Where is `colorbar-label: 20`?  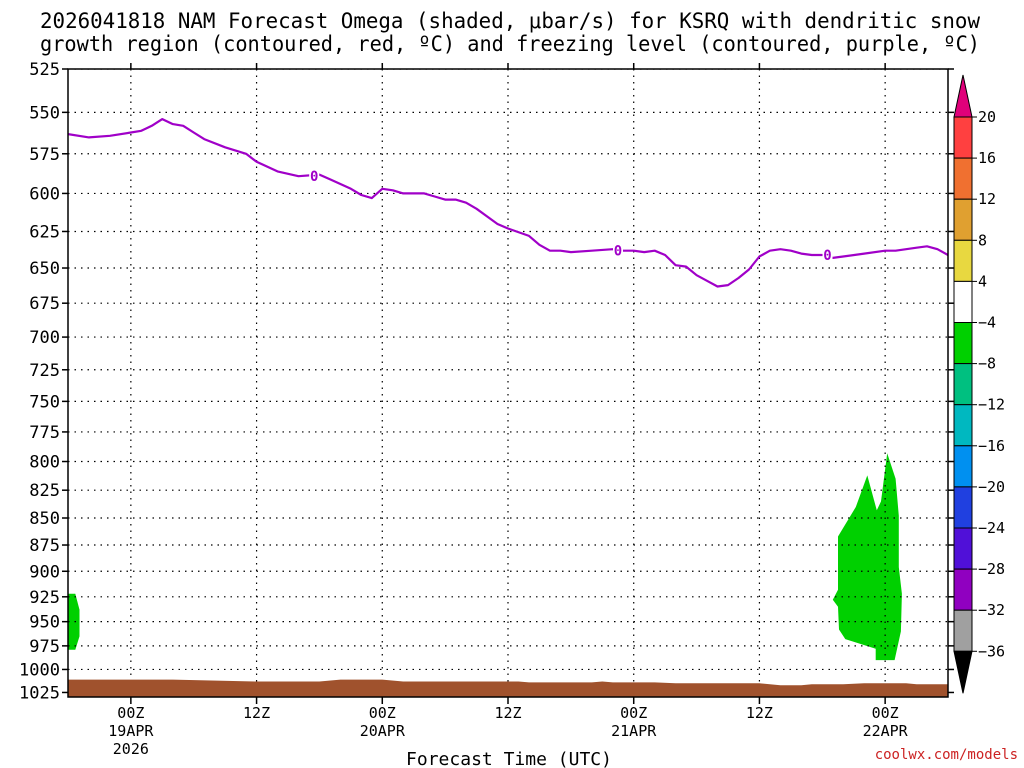 colorbar-label: 20 is located at coordinates (987, 117).